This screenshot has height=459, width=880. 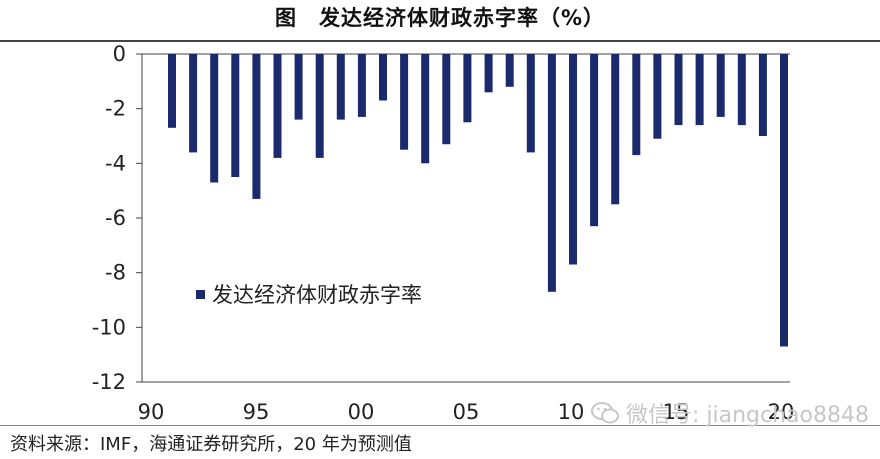 What do you see at coordinates (317, 295) in the screenshot?
I see `legend-label: 发达经济体财政赤字率` at bounding box center [317, 295].